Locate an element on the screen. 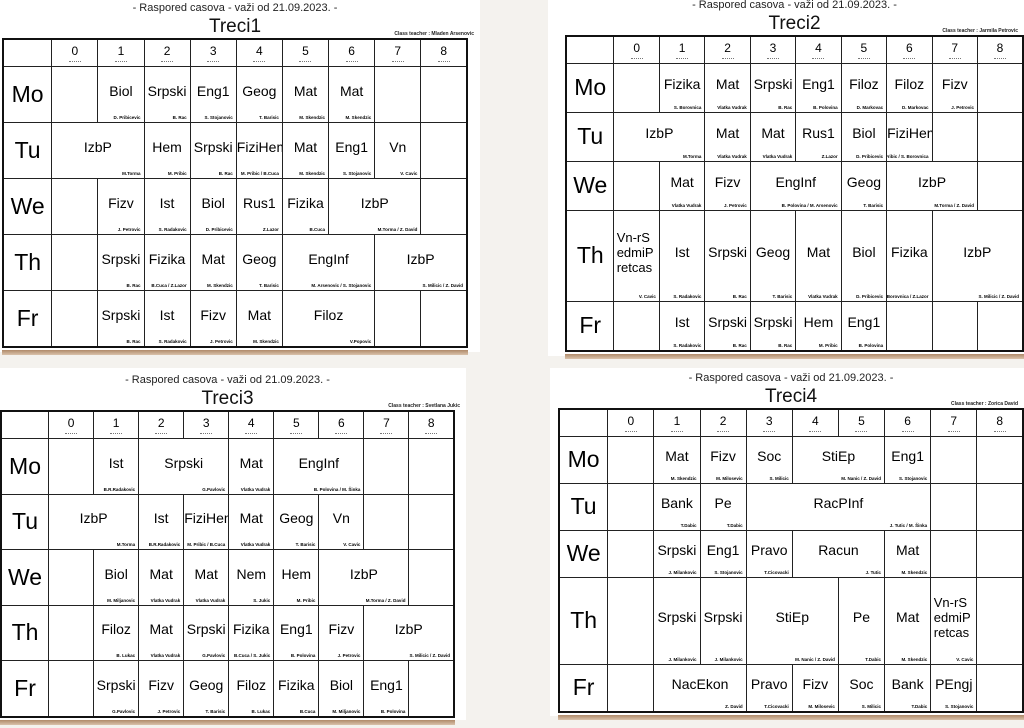 The height and width of the screenshot is (728, 1024). teacher: B. Polovina / M. Šinka is located at coordinates (337, 489).